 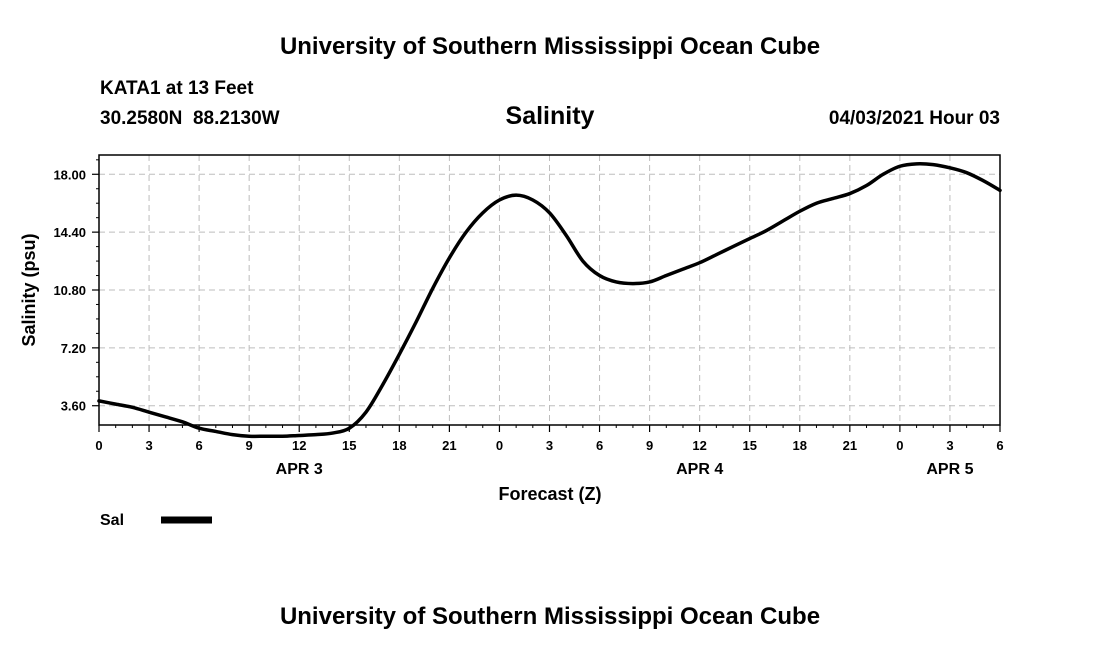 What do you see at coordinates (69, 290) in the screenshot?
I see `y-tick-label: 10.80` at bounding box center [69, 290].